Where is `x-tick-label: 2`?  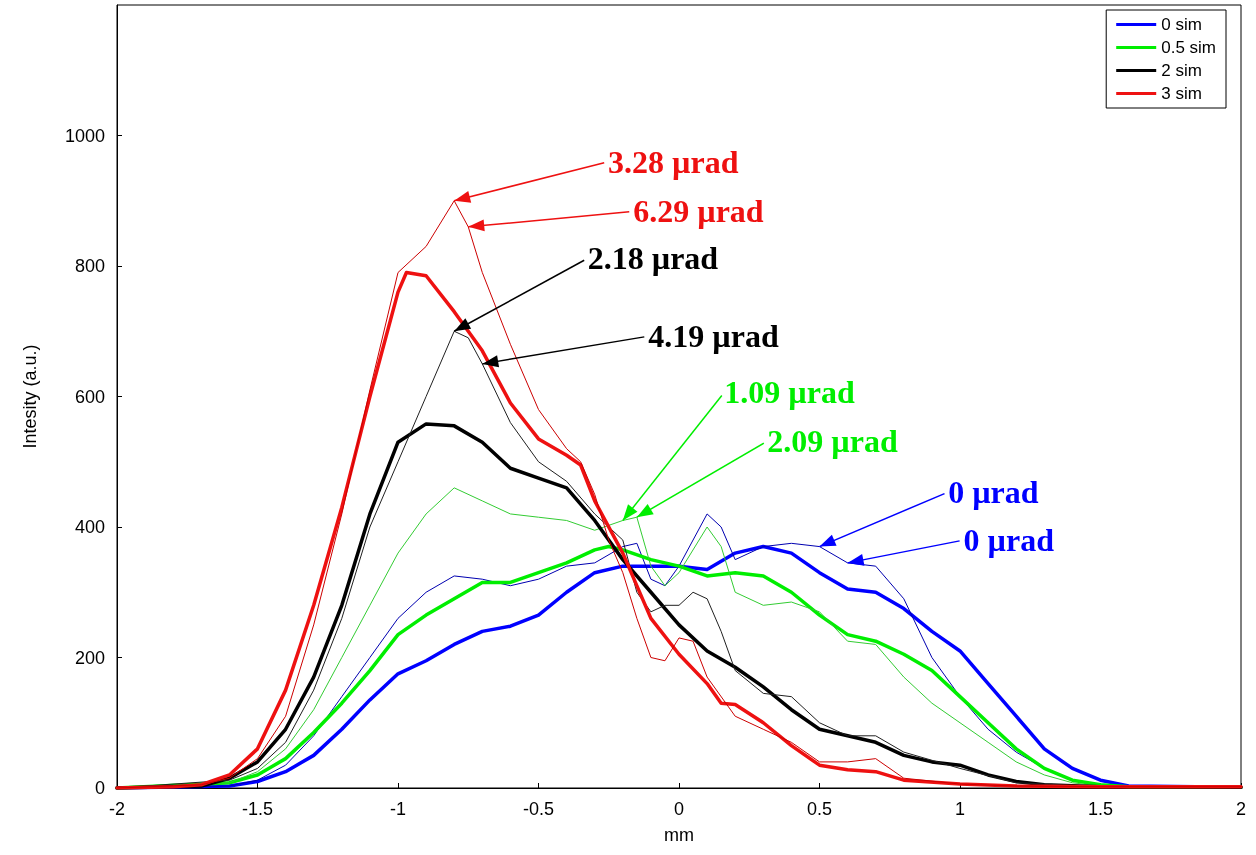
x-tick-label: 2 is located at coordinates (1241, 809).